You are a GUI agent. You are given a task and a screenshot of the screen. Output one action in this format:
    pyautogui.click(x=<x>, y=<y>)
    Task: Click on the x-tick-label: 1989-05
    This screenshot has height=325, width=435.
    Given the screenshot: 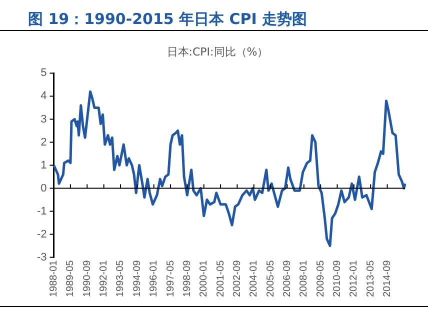 What is the action you would take?
    pyautogui.click(x=70, y=279)
    